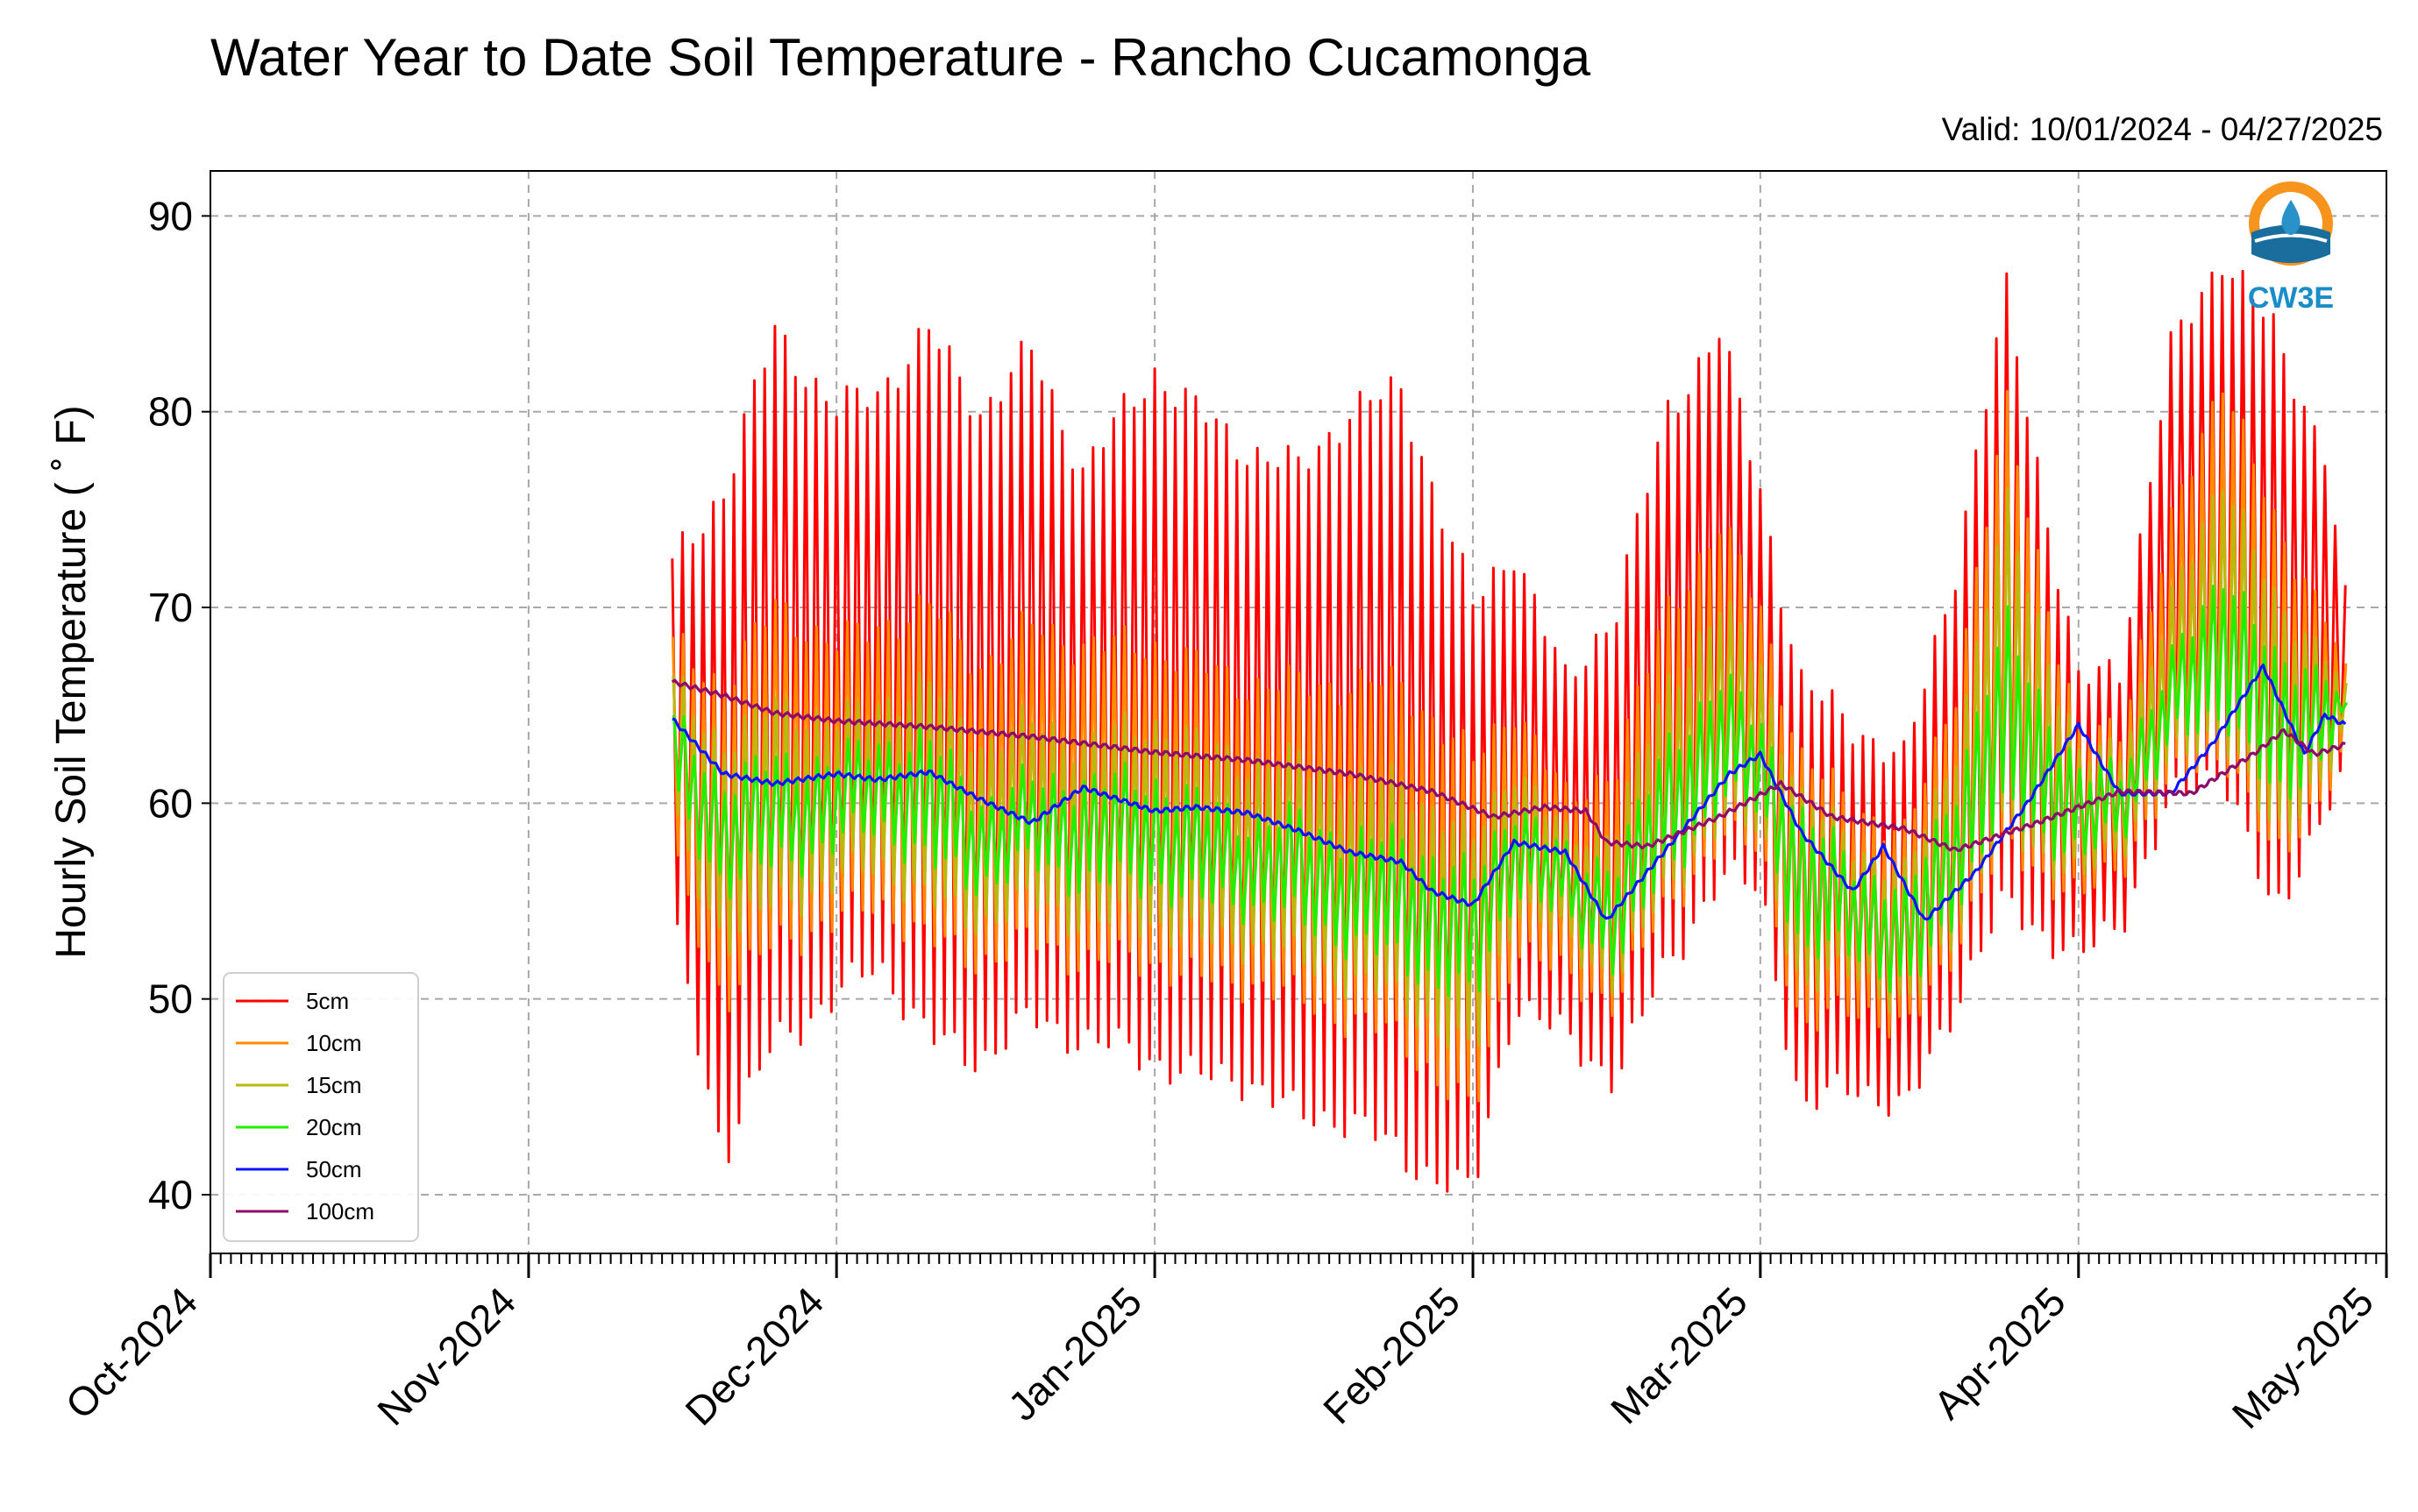 Image resolution: width=2418 pixels, height=1512 pixels. What do you see at coordinates (71, 681) in the screenshot?
I see `y-axis-label: Hourly Soil Temperature ( ˚ F)` at bounding box center [71, 681].